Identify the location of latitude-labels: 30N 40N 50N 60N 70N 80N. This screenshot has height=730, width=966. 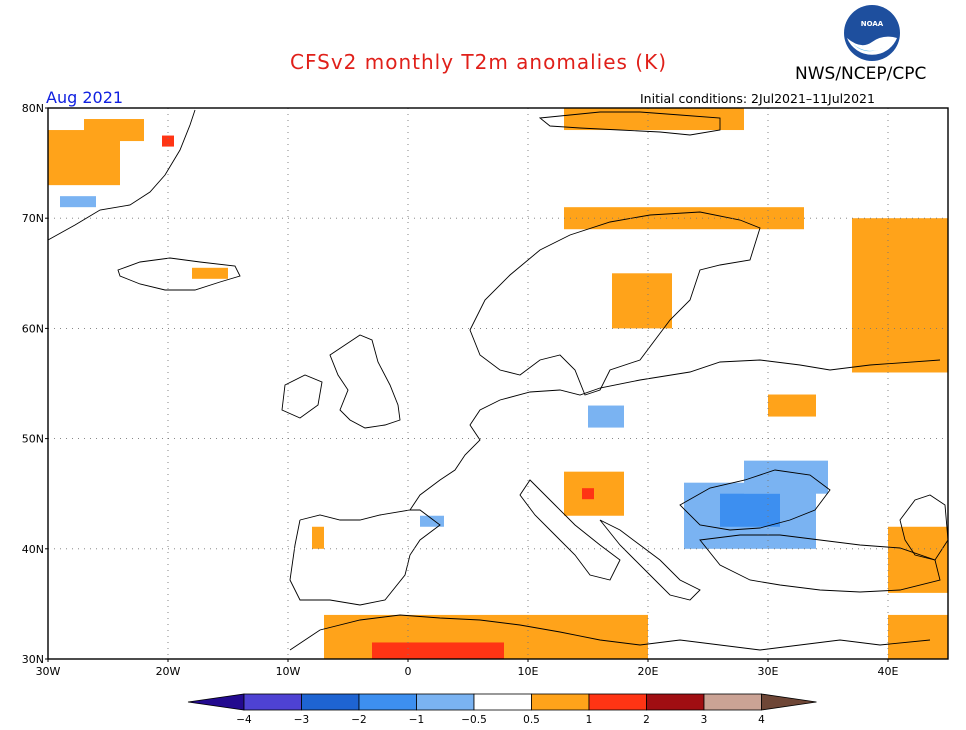
(35, 384).